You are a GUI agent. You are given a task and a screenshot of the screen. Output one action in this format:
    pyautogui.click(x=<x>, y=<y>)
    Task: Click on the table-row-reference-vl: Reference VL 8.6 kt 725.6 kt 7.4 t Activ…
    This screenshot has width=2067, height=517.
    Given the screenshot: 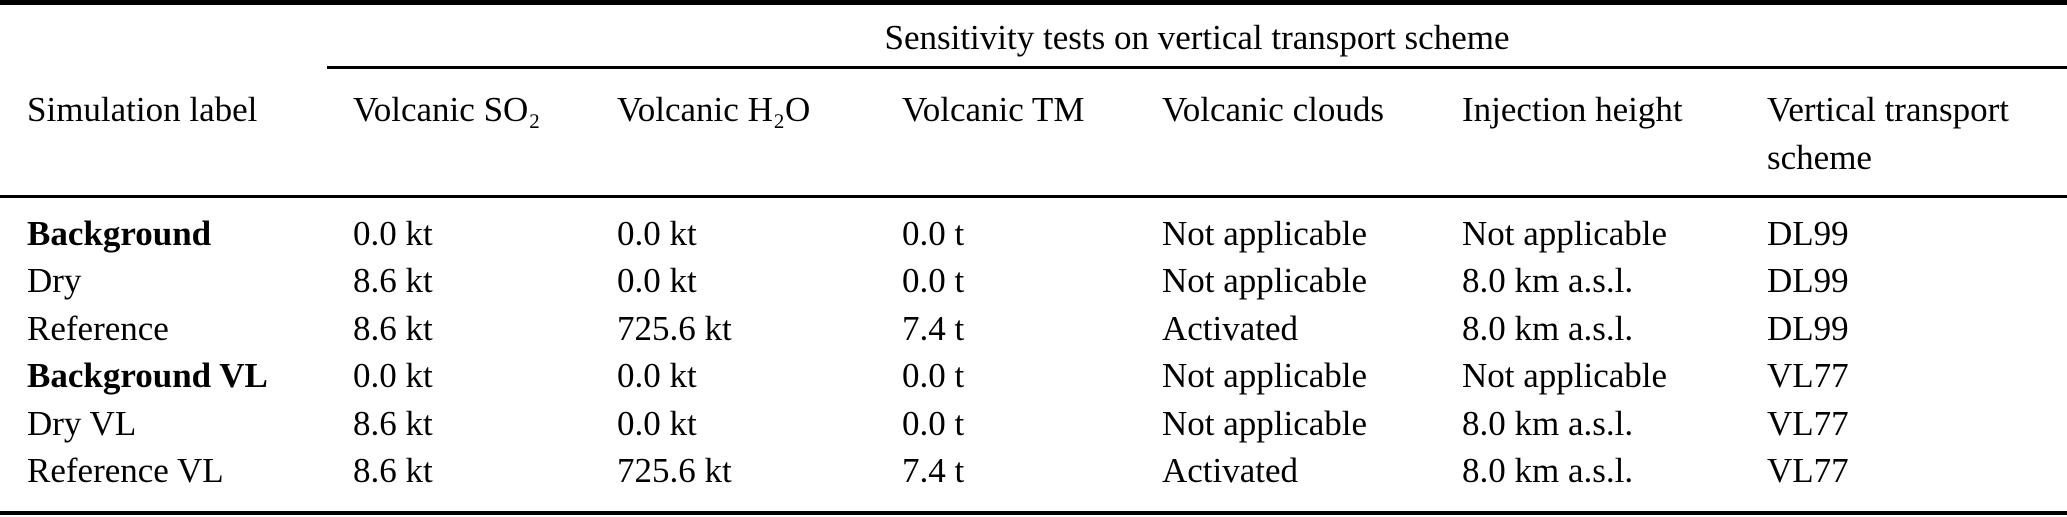 What is the action you would take?
    pyautogui.click(x=1033, y=471)
    